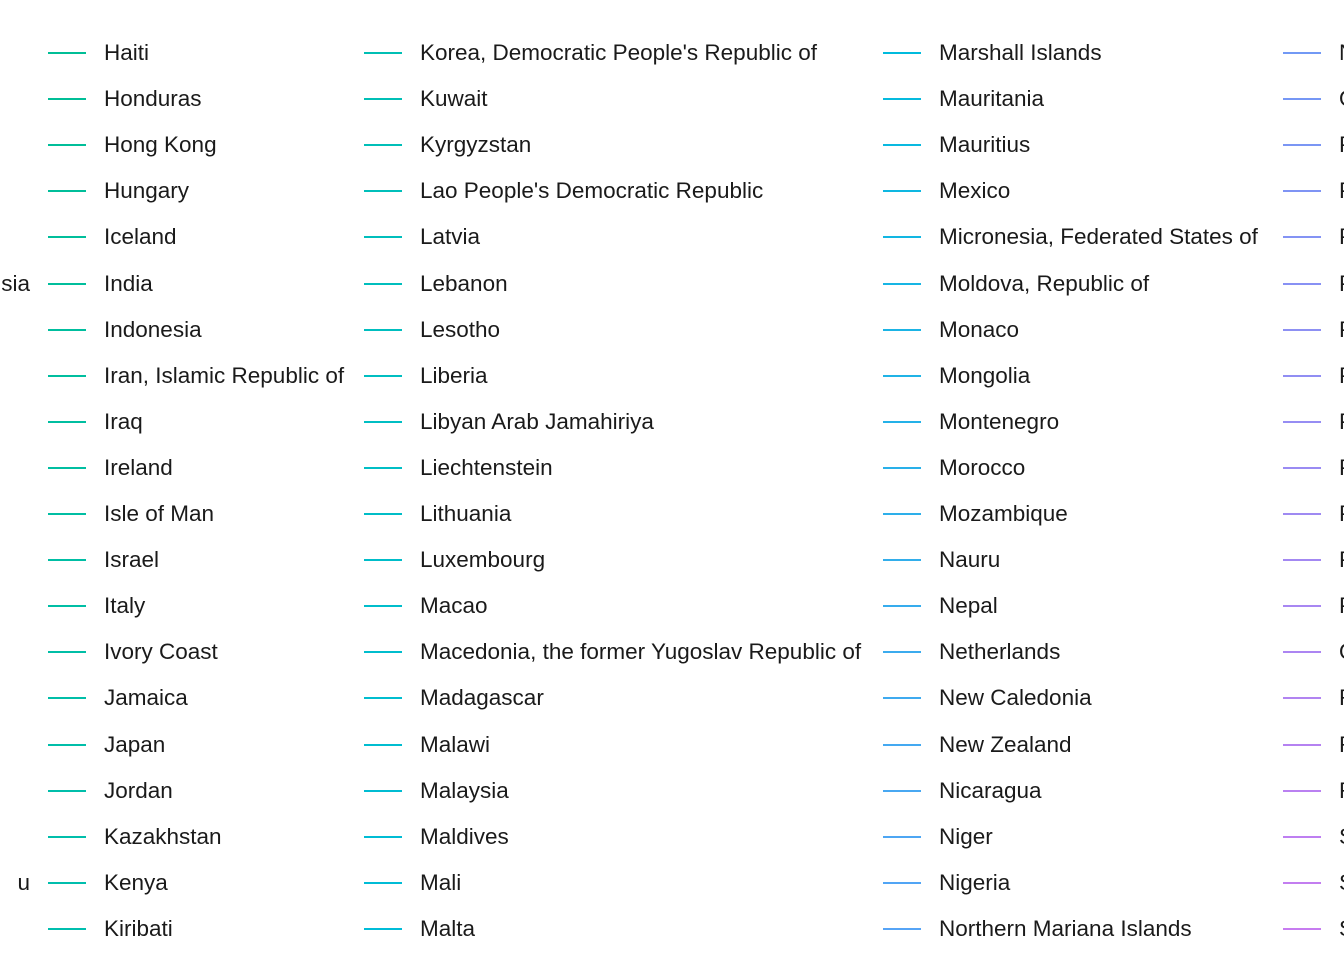  Describe the element at coordinates (623, 145) in the screenshot. I see `legend-item-kyrgyzstan: Kyrgyzstan` at that location.